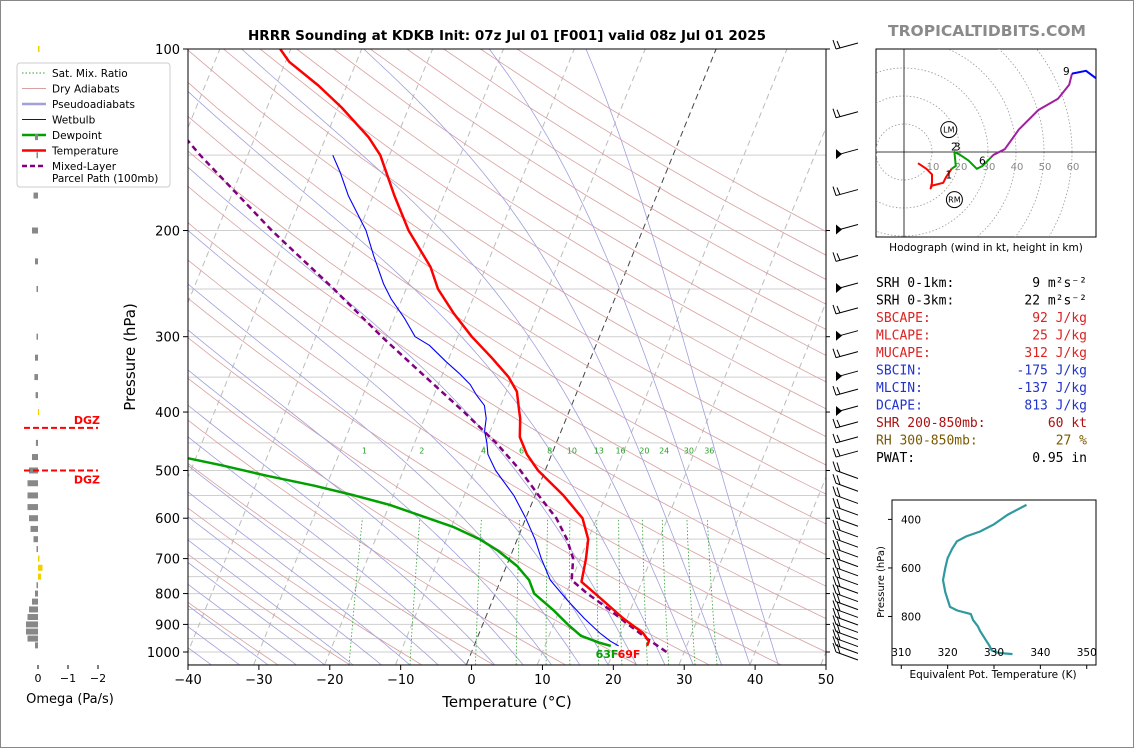 The width and height of the screenshot is (1134, 748). What do you see at coordinates (948, 175) in the screenshot?
I see `hodograph-height-label: 1` at bounding box center [948, 175].